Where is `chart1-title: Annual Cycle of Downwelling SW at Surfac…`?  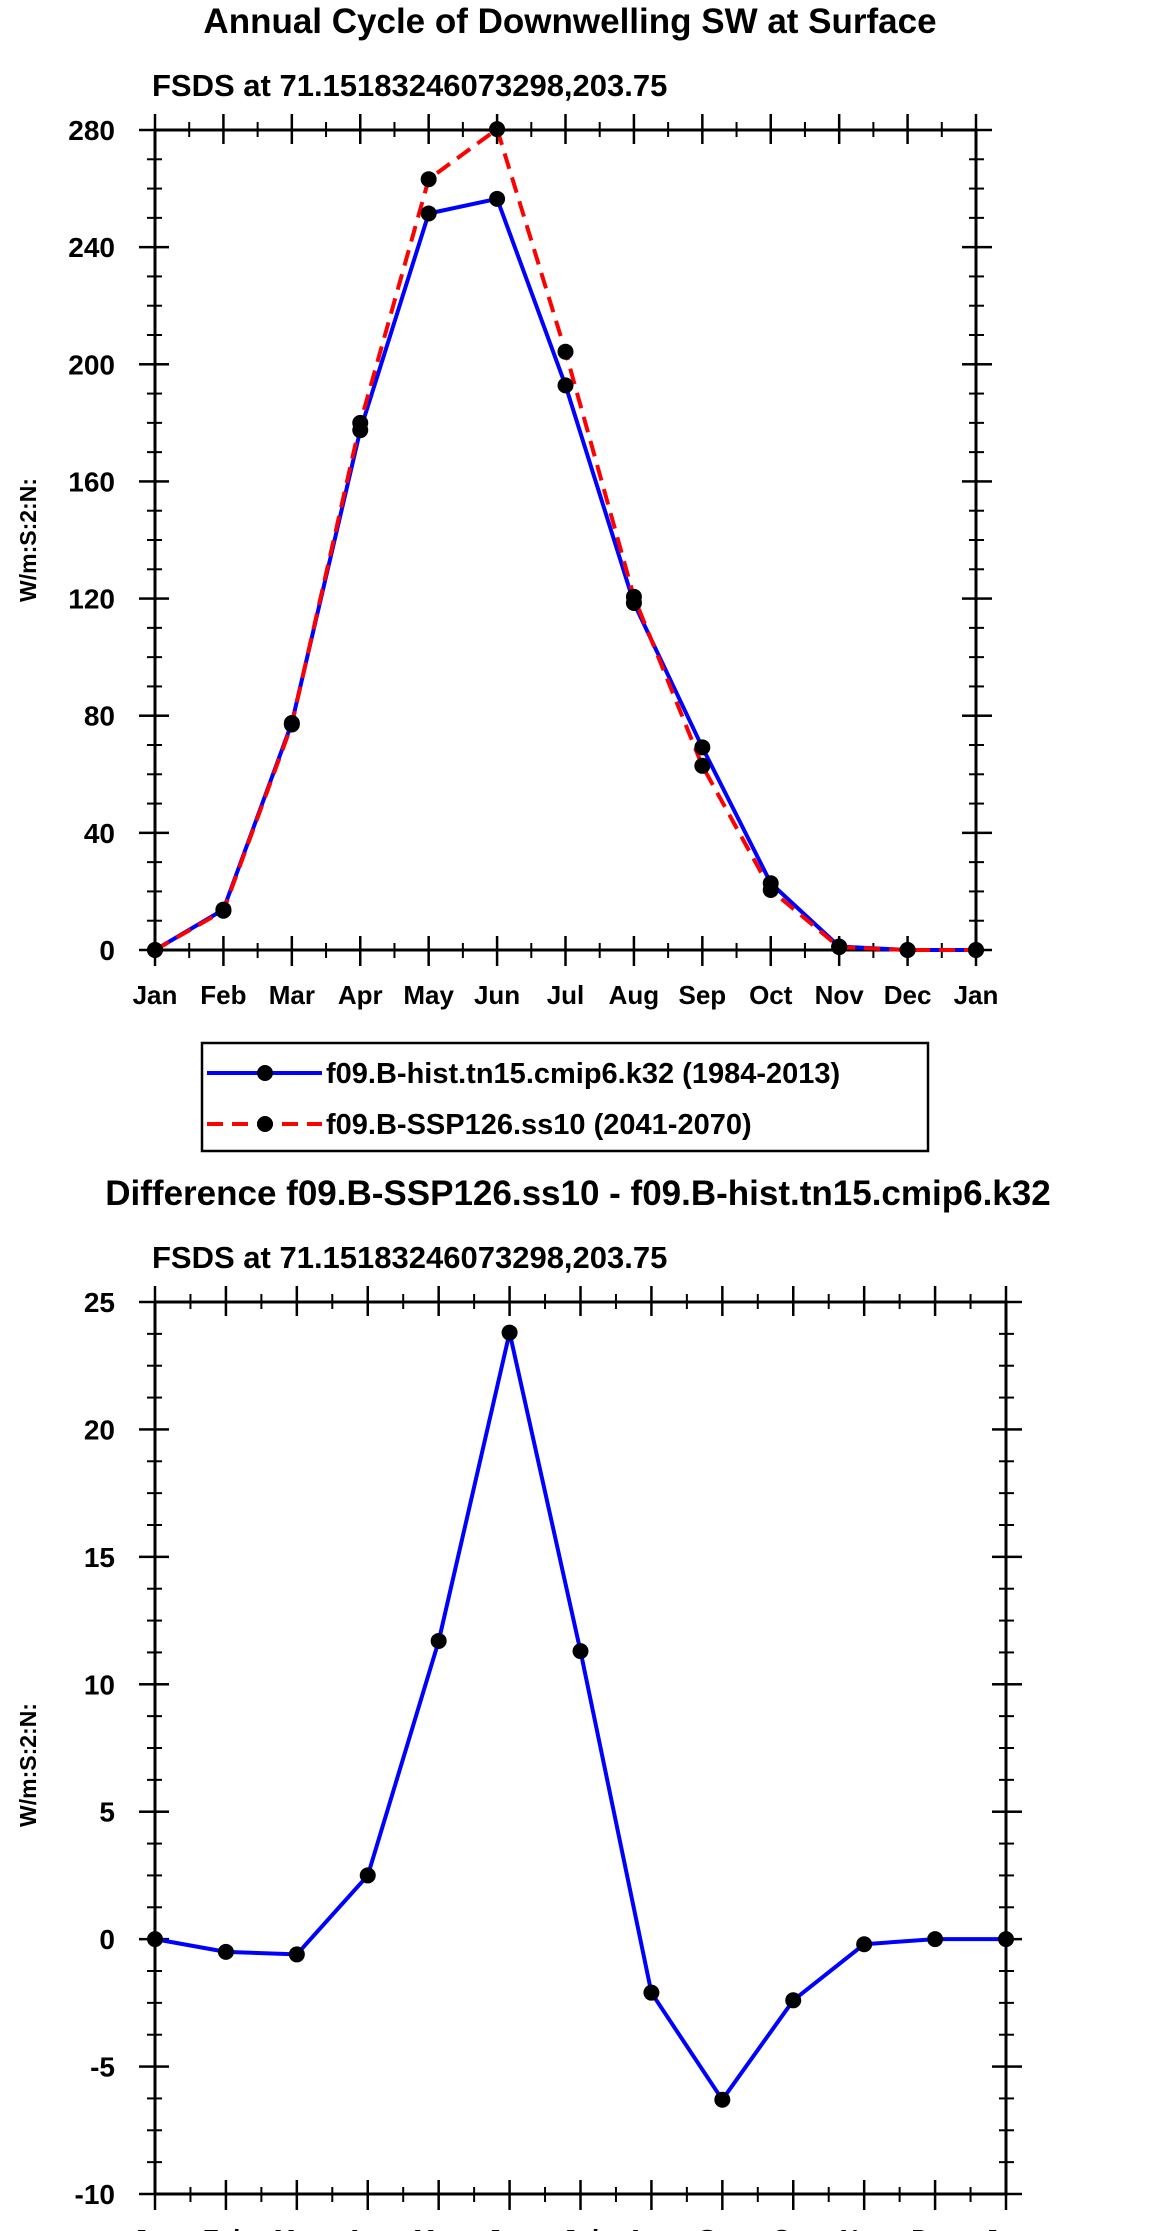
chart1-title: Annual Cycle of Downwelling SW at Surfac… is located at coordinates (569, 21).